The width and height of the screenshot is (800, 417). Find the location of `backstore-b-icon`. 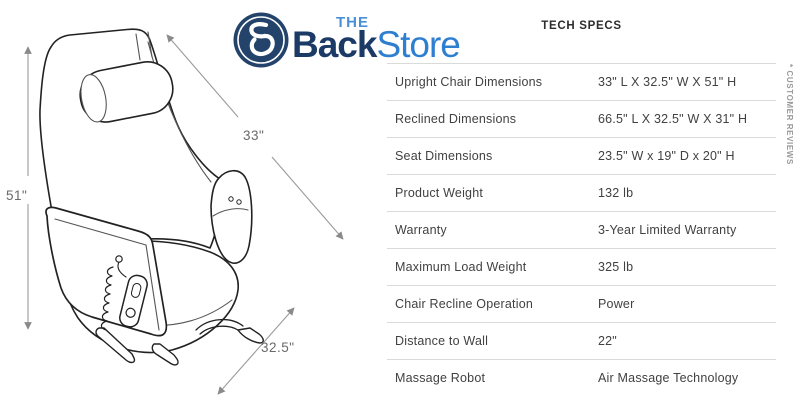

backstore-b-icon is located at coordinates (261, 40).